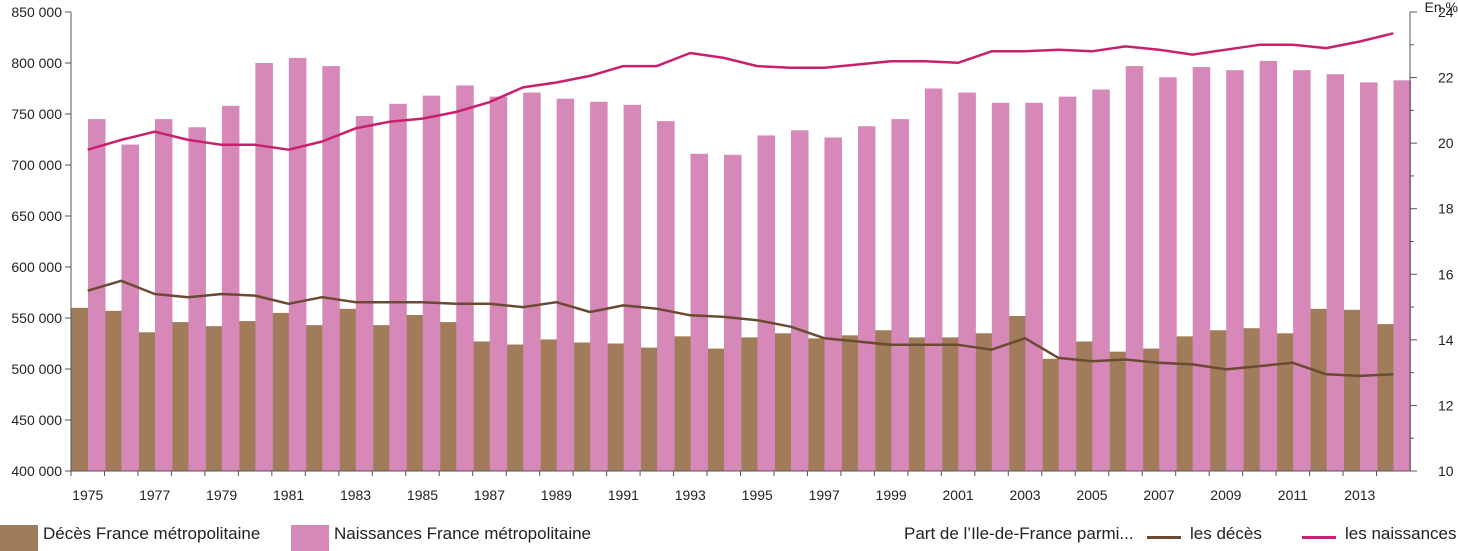 This screenshot has height=551, width=1458. I want to click on x-tick-label: 1995, so click(757, 495).